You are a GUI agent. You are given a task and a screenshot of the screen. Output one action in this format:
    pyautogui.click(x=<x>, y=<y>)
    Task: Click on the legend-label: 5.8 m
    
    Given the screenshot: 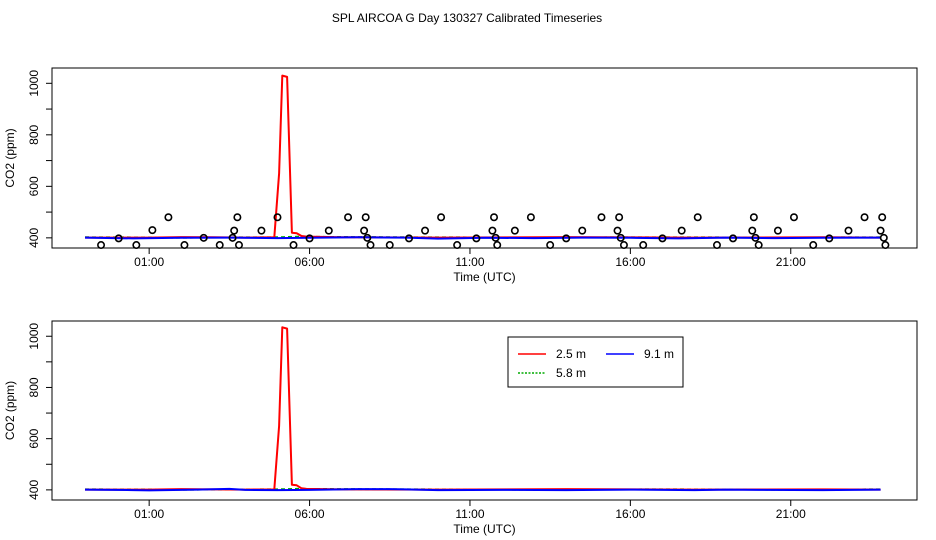 What is the action you would take?
    pyautogui.click(x=571, y=373)
    